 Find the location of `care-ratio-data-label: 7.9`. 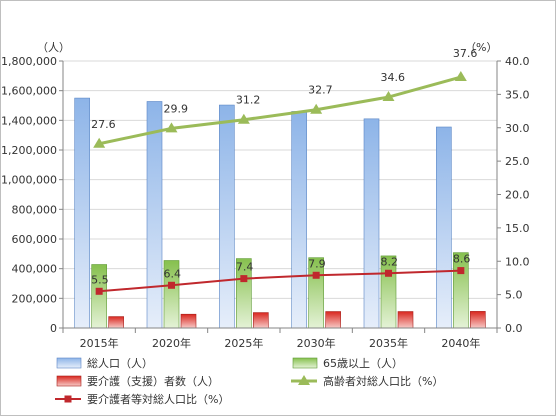

care-ratio-data-label: 7.9 is located at coordinates (317, 263).